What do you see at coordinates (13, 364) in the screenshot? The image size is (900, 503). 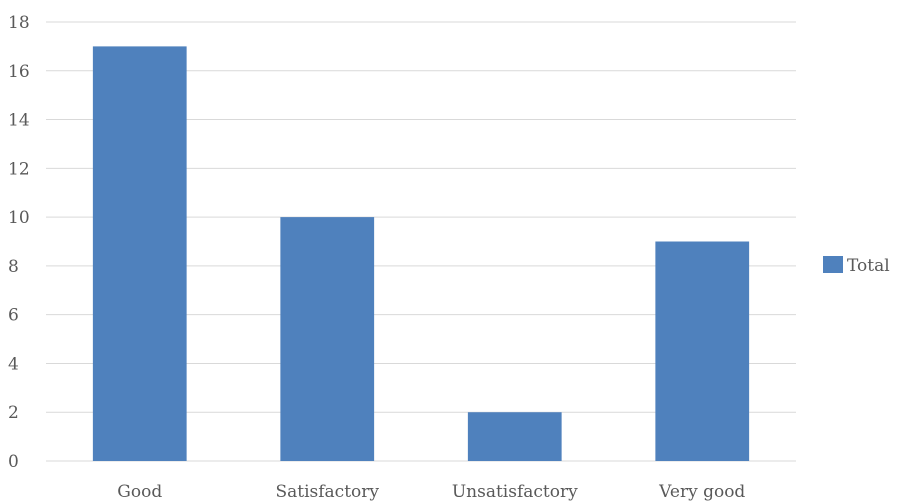 I see `y-tick-label: 4` at bounding box center [13, 364].